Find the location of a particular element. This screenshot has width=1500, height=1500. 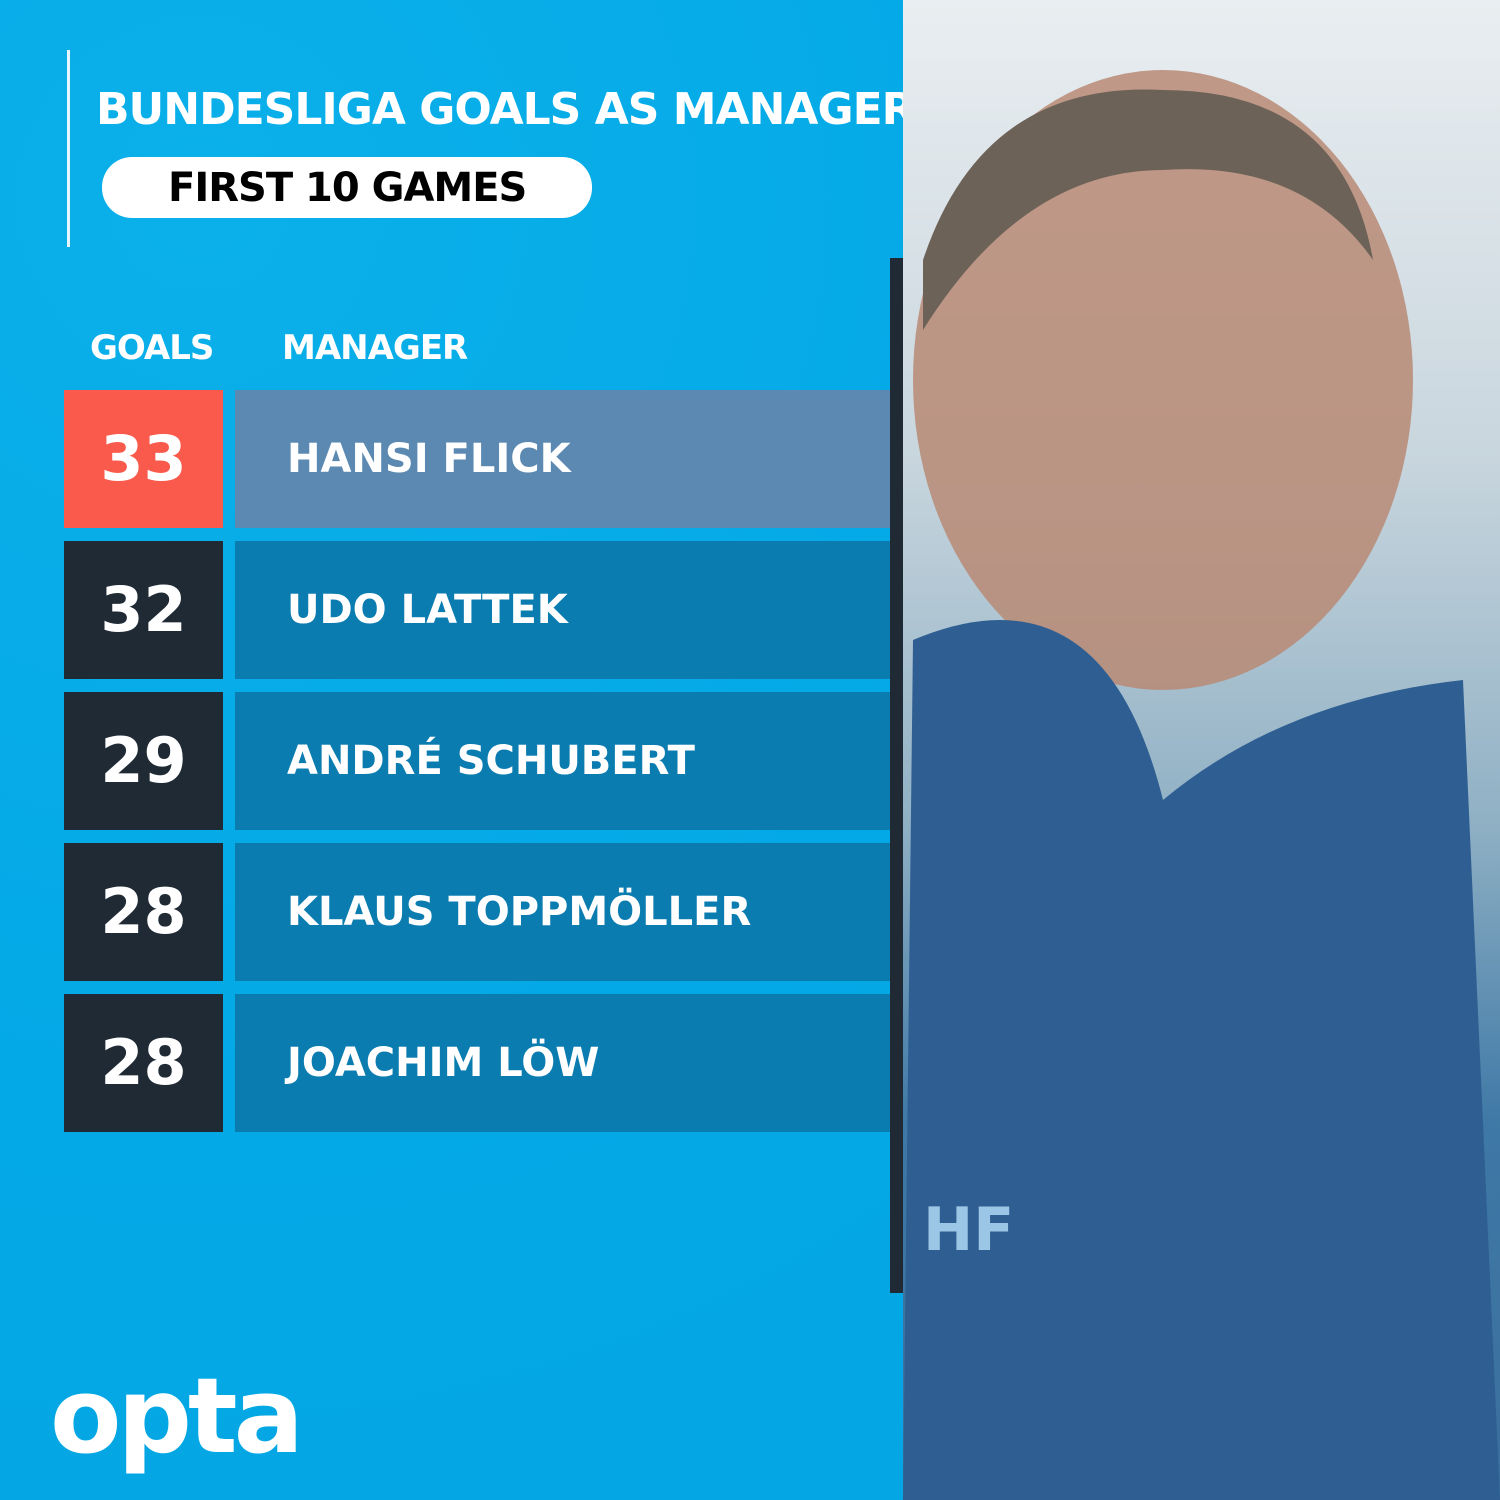

table-row: 28 JOACHIM LÖW is located at coordinates (477, 1063).